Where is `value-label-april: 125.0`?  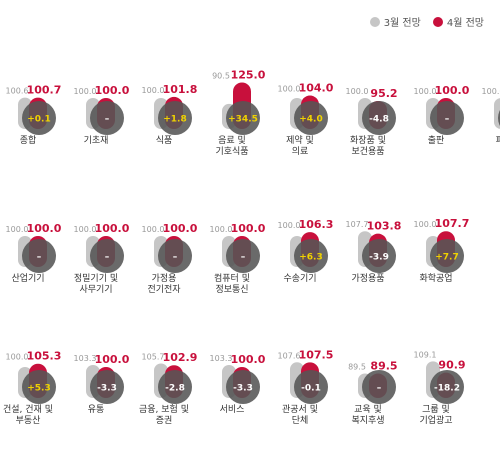 value-label-april: 125.0 is located at coordinates (248, 75).